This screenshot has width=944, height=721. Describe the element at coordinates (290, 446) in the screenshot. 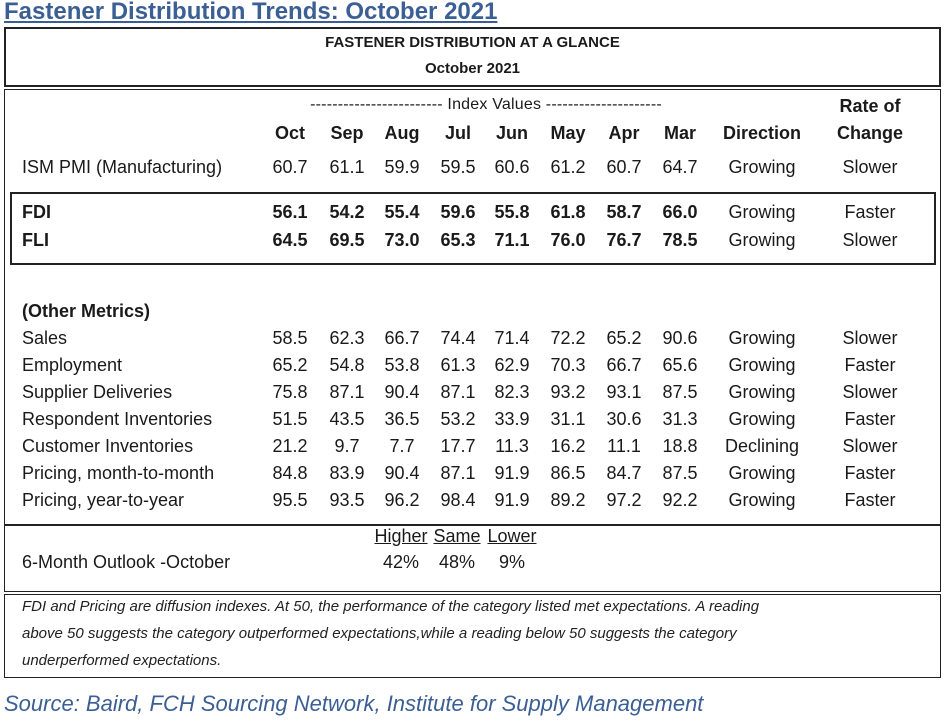

I see `metric-row-value: 21.2` at that location.